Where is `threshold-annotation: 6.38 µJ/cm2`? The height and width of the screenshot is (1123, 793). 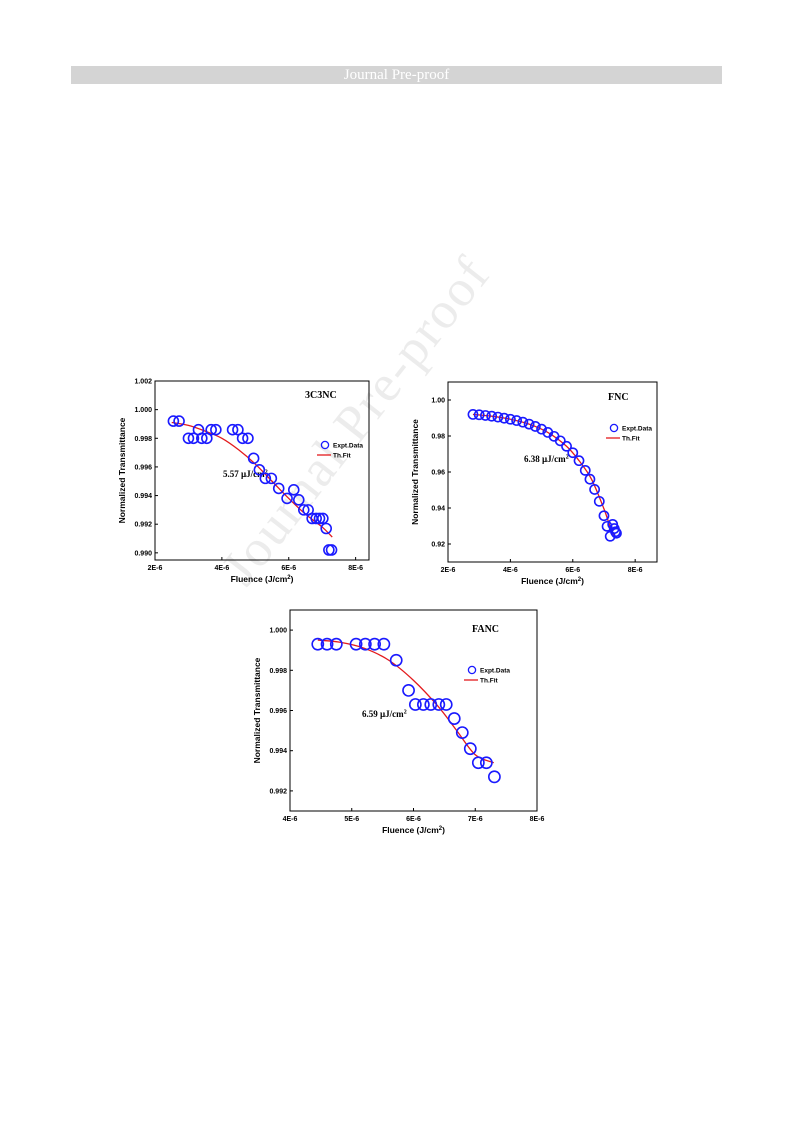
threshold-annotation: 6.38 µJ/cm2 is located at coordinates (546, 459).